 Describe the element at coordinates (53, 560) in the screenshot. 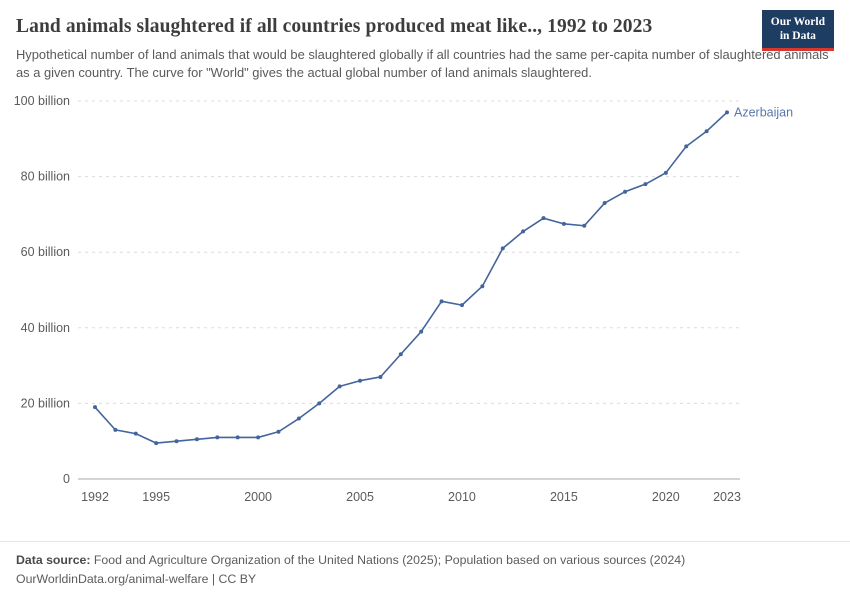

I see `data-source-label: Data source:` at that location.